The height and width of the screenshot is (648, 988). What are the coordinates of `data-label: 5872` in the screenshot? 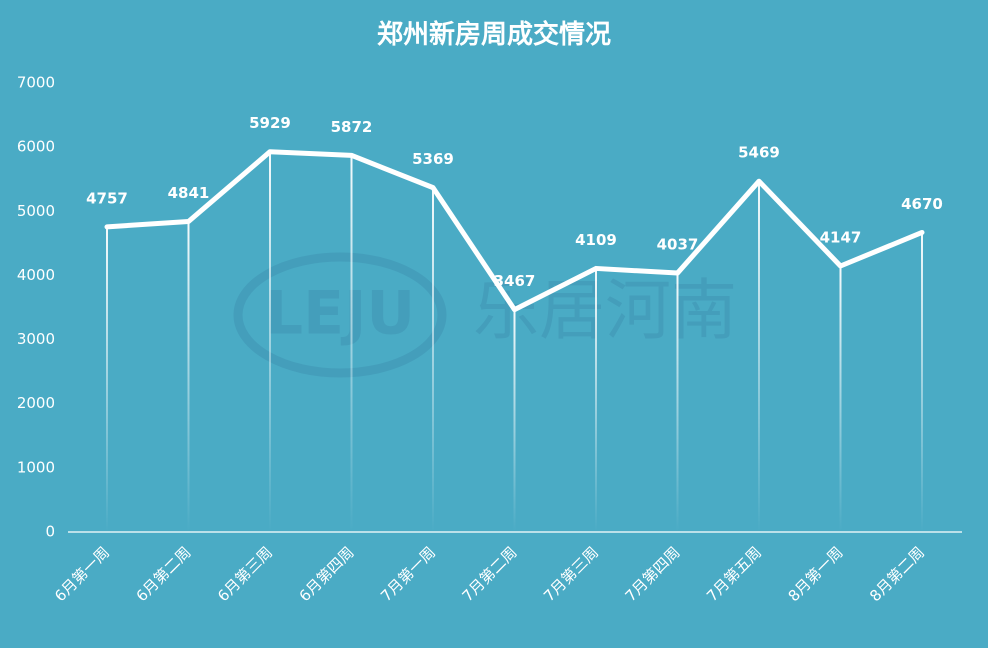 It's located at (352, 127).